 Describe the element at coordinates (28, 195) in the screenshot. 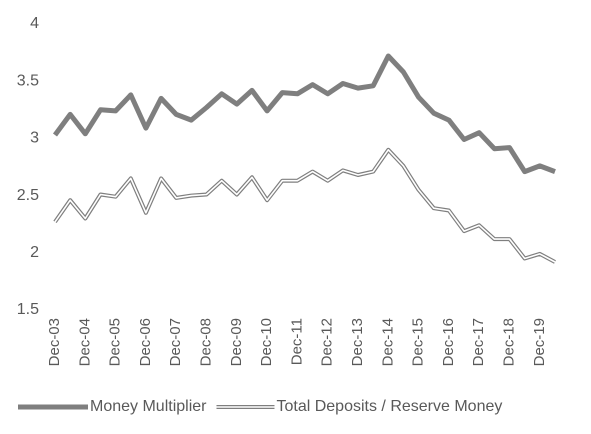

I see `y-tick-label: 2.5` at that location.